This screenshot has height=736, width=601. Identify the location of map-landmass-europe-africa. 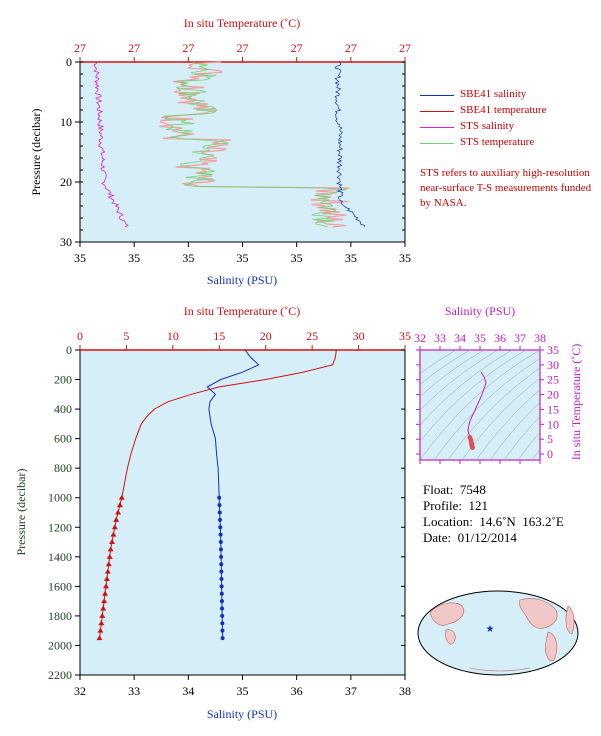
(570, 620).